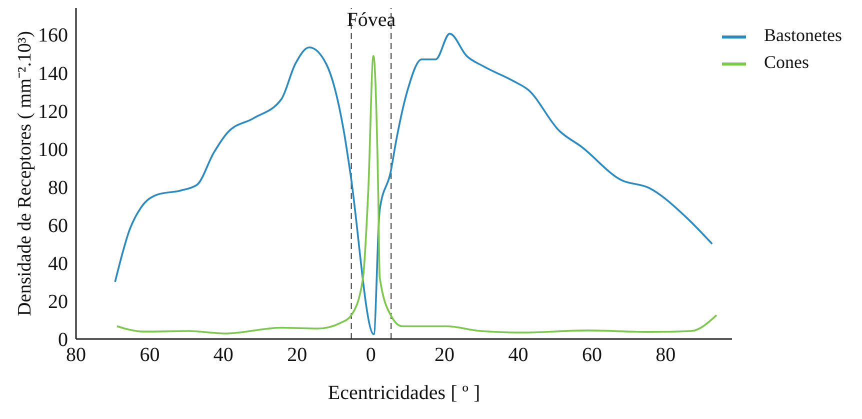 The image size is (862, 419). Describe the element at coordinates (58, 264) in the screenshot. I see `y-tick-label: 40` at that location.